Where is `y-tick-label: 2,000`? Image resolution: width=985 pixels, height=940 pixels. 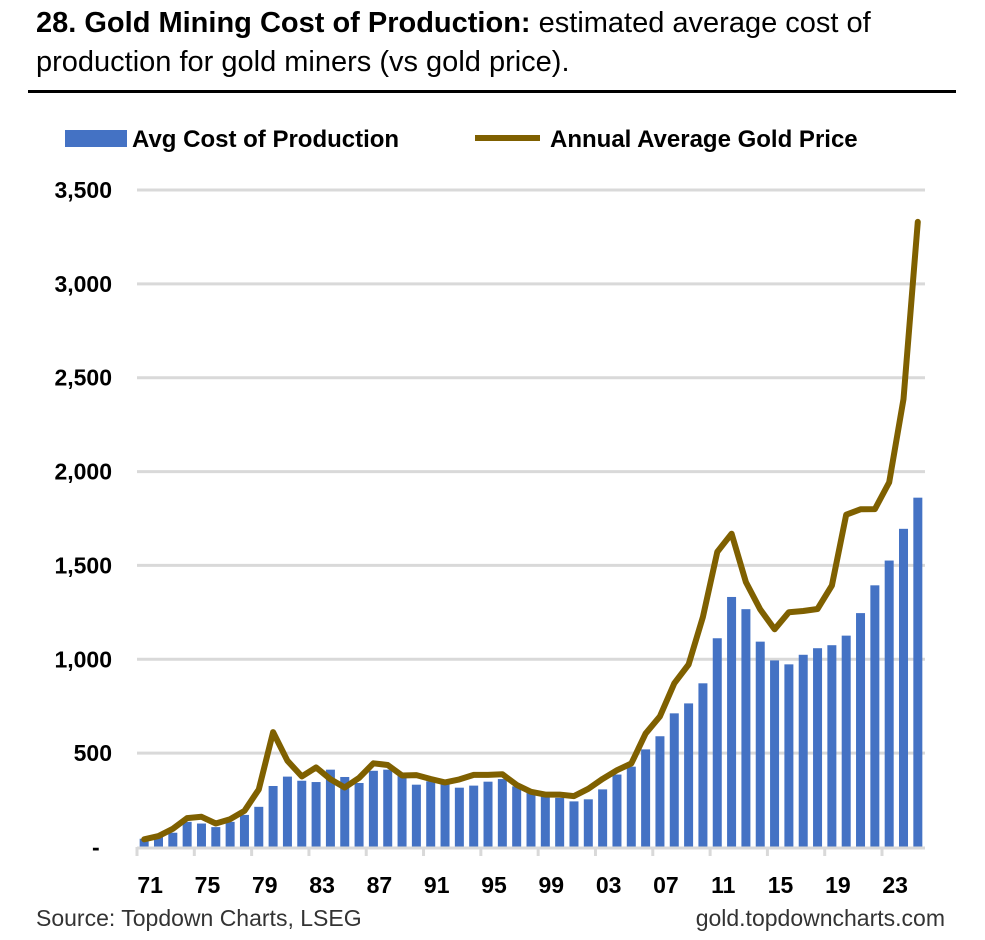
y-tick-label: 2,000 is located at coordinates (83, 472).